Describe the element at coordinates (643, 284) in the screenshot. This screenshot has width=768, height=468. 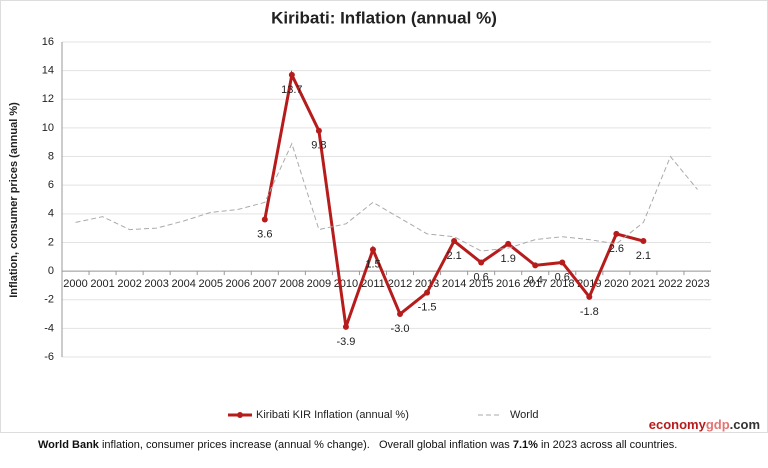
I see `x-tick-label: 2021` at that location.